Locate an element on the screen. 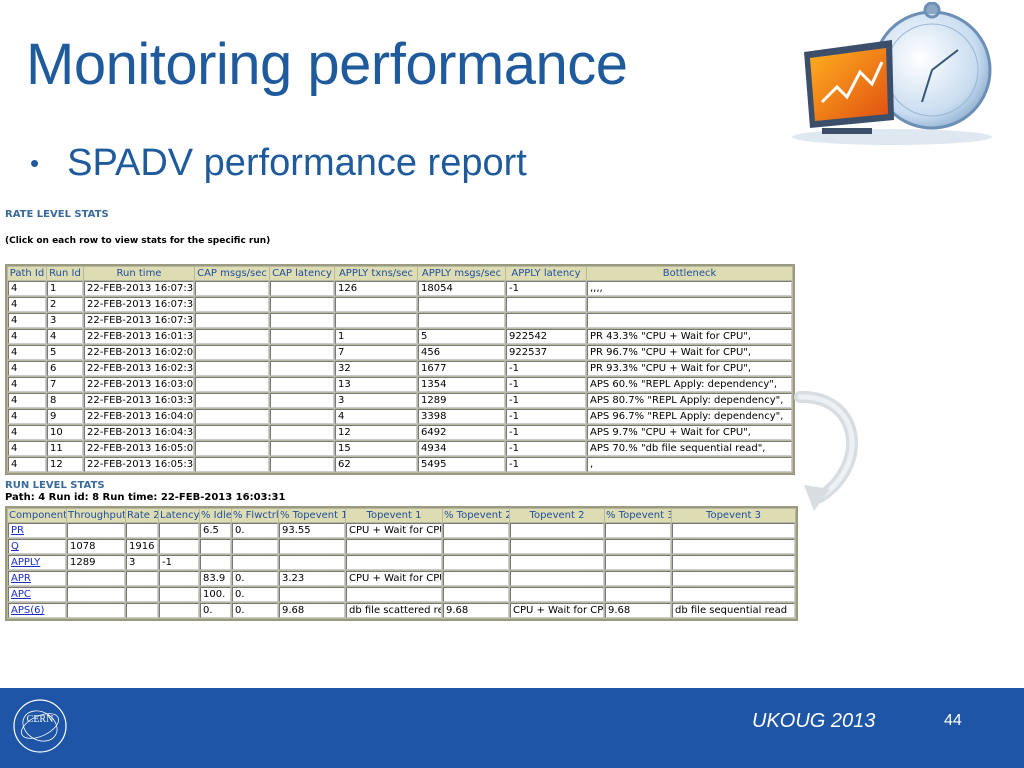 The width and height of the screenshot is (1024, 768). rate-table-cell: 456 is located at coordinates (461, 352).